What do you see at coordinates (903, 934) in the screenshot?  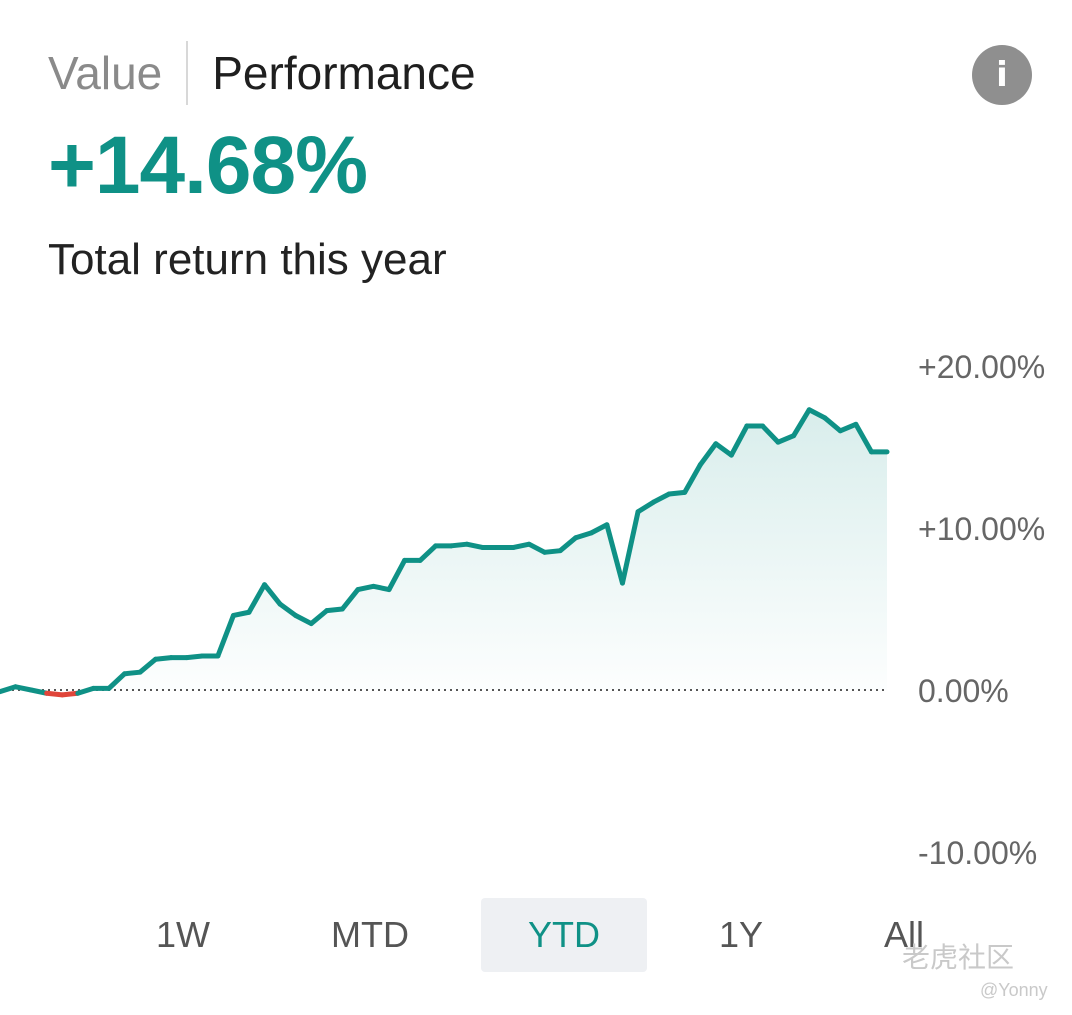 I see `range-all: All` at bounding box center [903, 934].